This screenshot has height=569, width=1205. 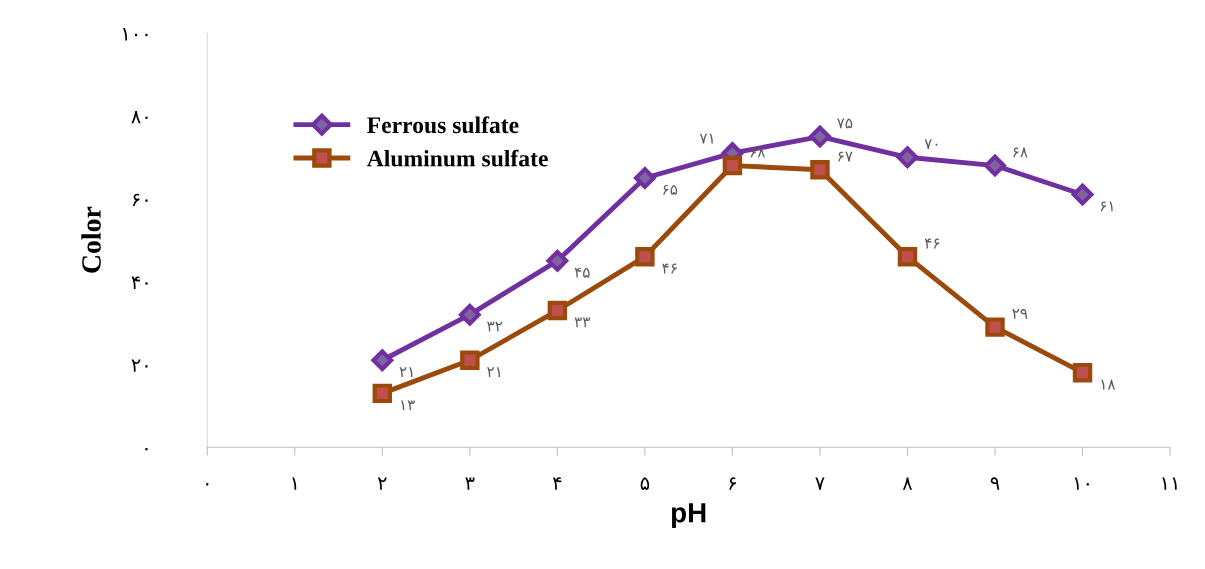 What do you see at coordinates (845, 123) in the screenshot?
I see `data-label: ۷۵` at bounding box center [845, 123].